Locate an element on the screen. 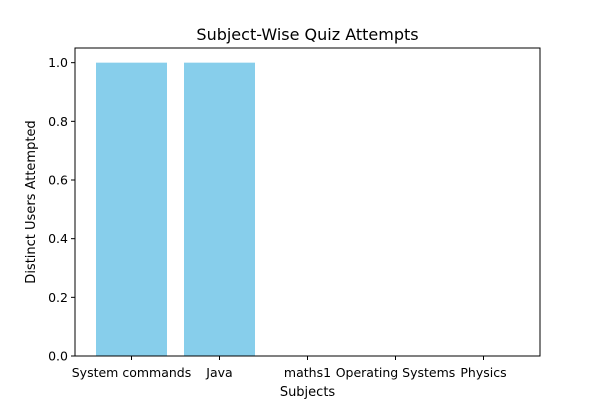 This screenshot has height=405, width=600. y-axis-ticks: 0.0 0.2 0.4 0.6 0.8 1.0 is located at coordinates (61, 209).